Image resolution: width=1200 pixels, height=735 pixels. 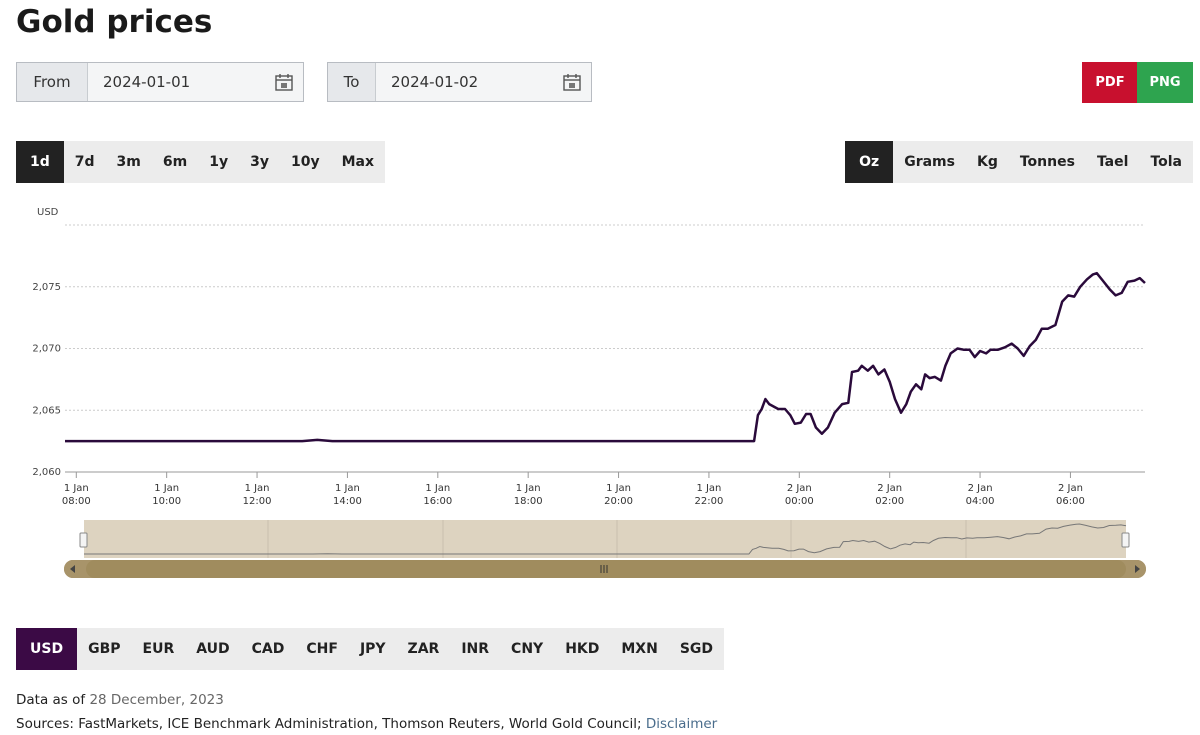 I want to click on to-date: To 2024-01-02, so click(x=459, y=82).